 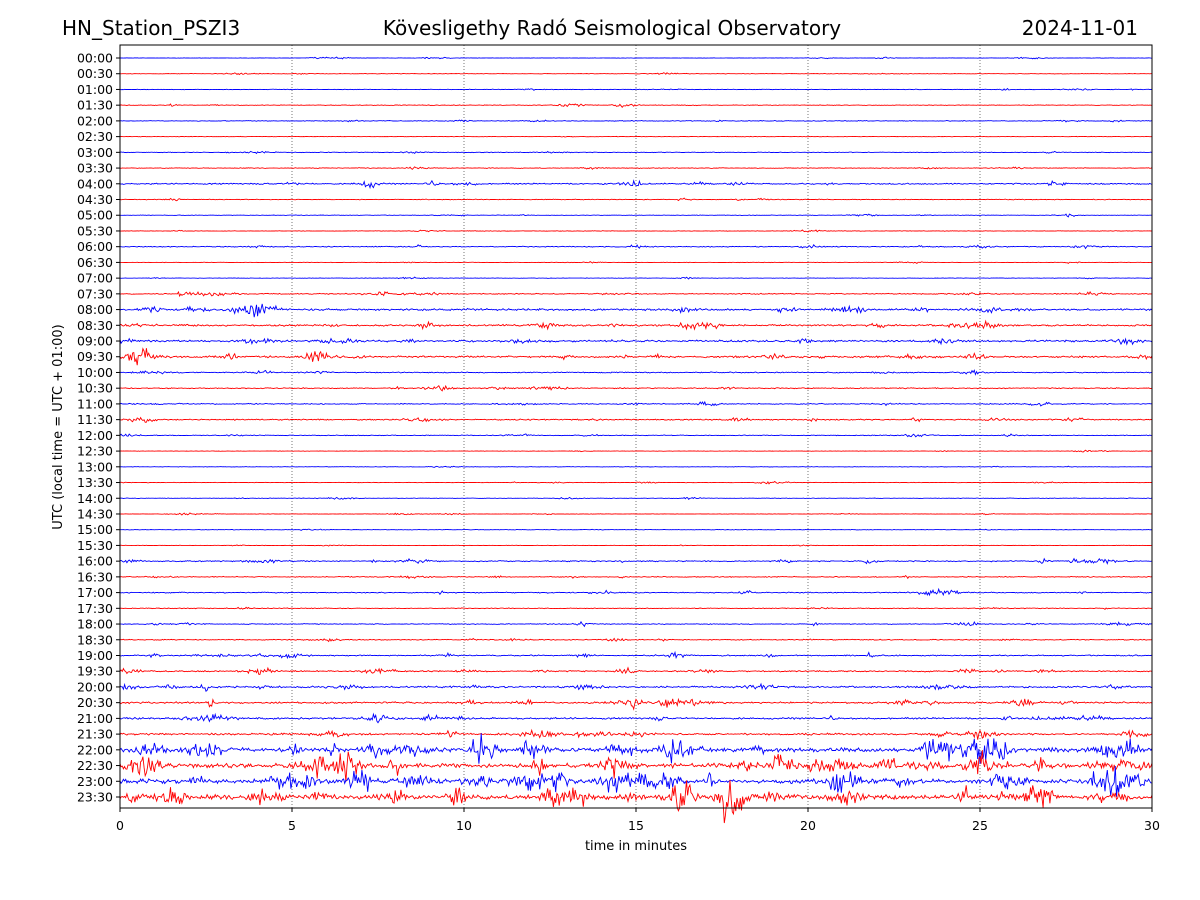 I want to click on y-tick-label: 05:00, so click(x=95, y=215).